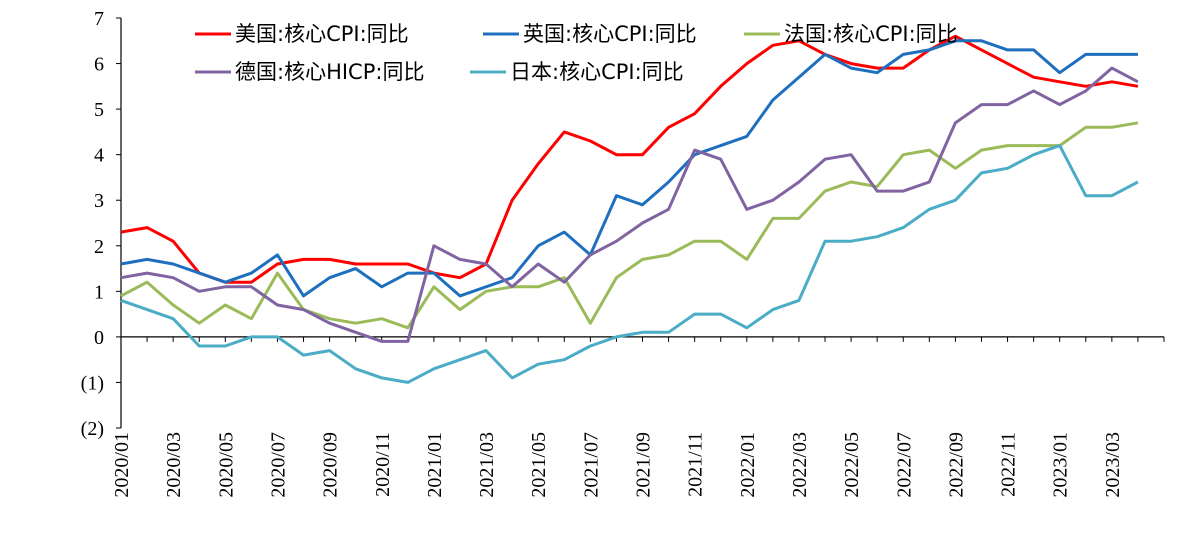  Describe the element at coordinates (278, 465) in the screenshot. I see `x-tick-label: 2020/07` at that location.